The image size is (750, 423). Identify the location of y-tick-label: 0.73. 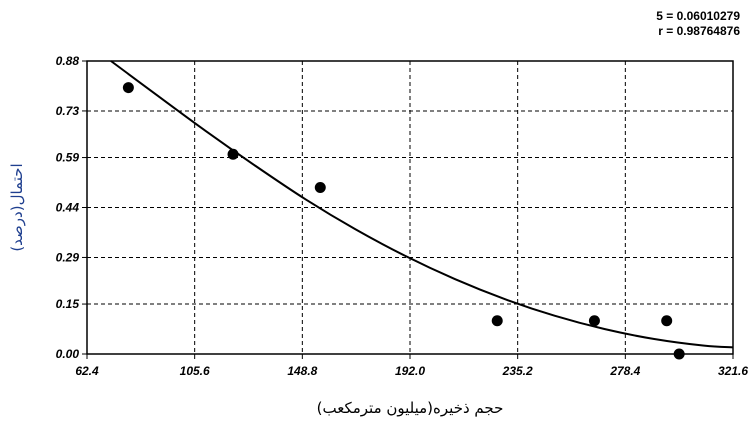
(68, 111).